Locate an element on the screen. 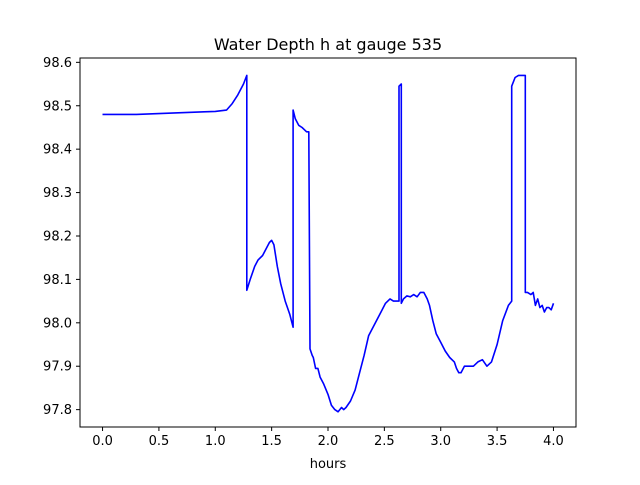 The height and width of the screenshot is (485, 640). x-axis-ticks: 0.0 0.5 1.0 1.5 2.0 2.5 3.0 3.5 4.0 is located at coordinates (328, 438).